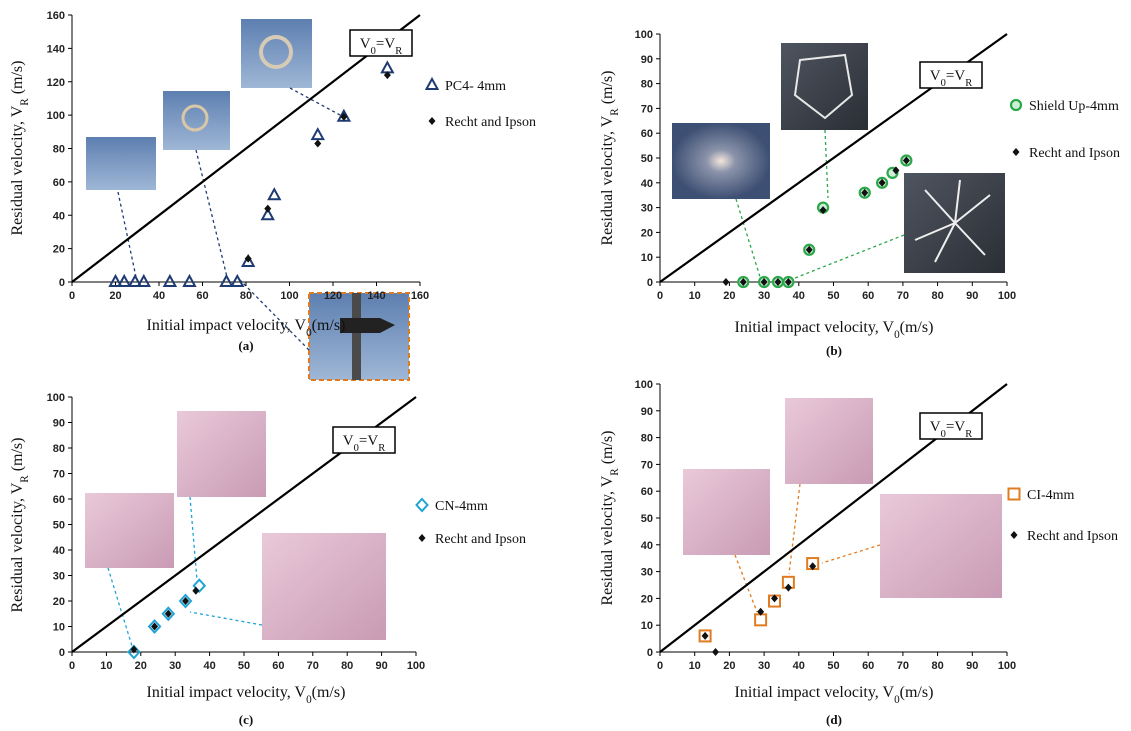 The height and width of the screenshot is (731, 1131). What do you see at coordinates (1014, 494) in the screenshot?
I see `marker-square` at bounding box center [1014, 494].